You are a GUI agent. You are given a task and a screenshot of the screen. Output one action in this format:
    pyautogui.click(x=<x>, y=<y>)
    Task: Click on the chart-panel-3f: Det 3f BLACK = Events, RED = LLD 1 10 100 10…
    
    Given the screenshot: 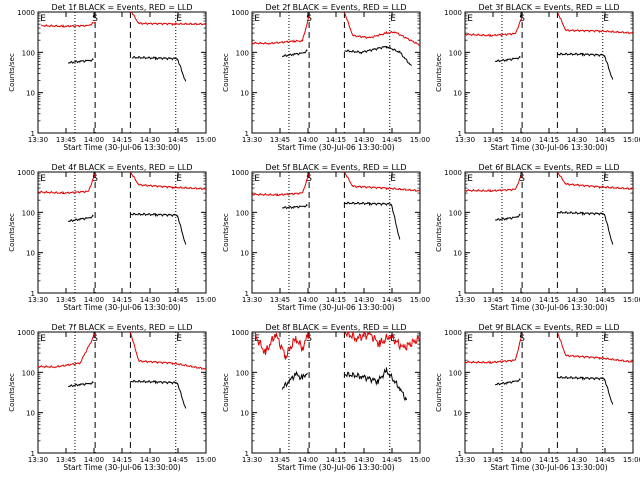 What is the action you would take?
    pyautogui.click(x=537, y=77)
    